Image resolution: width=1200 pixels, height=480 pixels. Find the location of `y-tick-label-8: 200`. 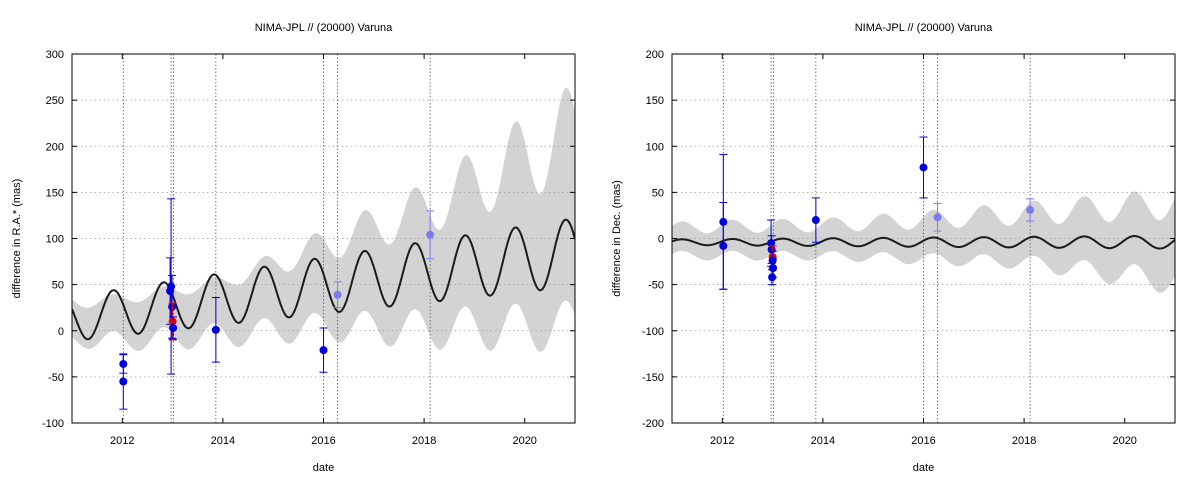

y-tick-label-8: 200 is located at coordinates (655, 55).